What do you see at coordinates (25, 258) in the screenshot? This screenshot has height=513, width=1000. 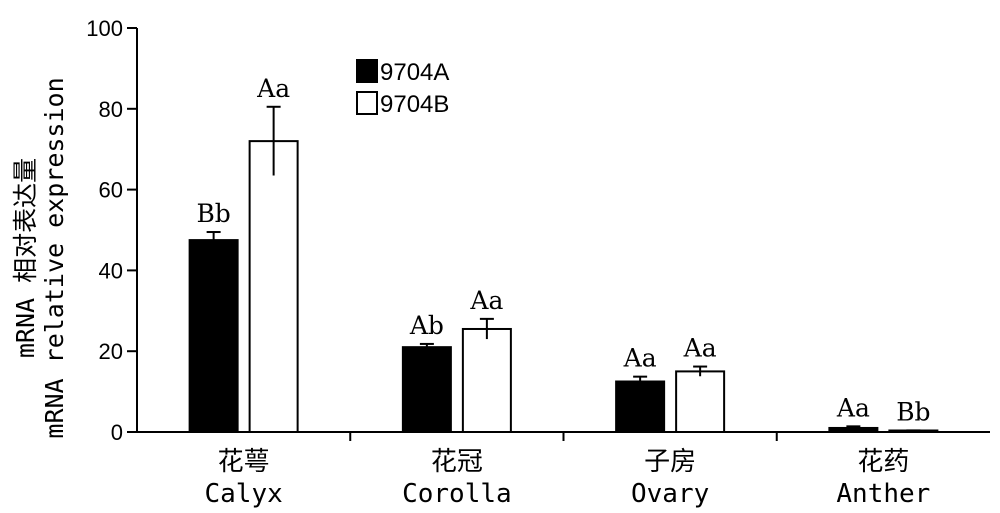 I see `y-axis-title-zh: mRNA 相对表达量` at bounding box center [25, 258].